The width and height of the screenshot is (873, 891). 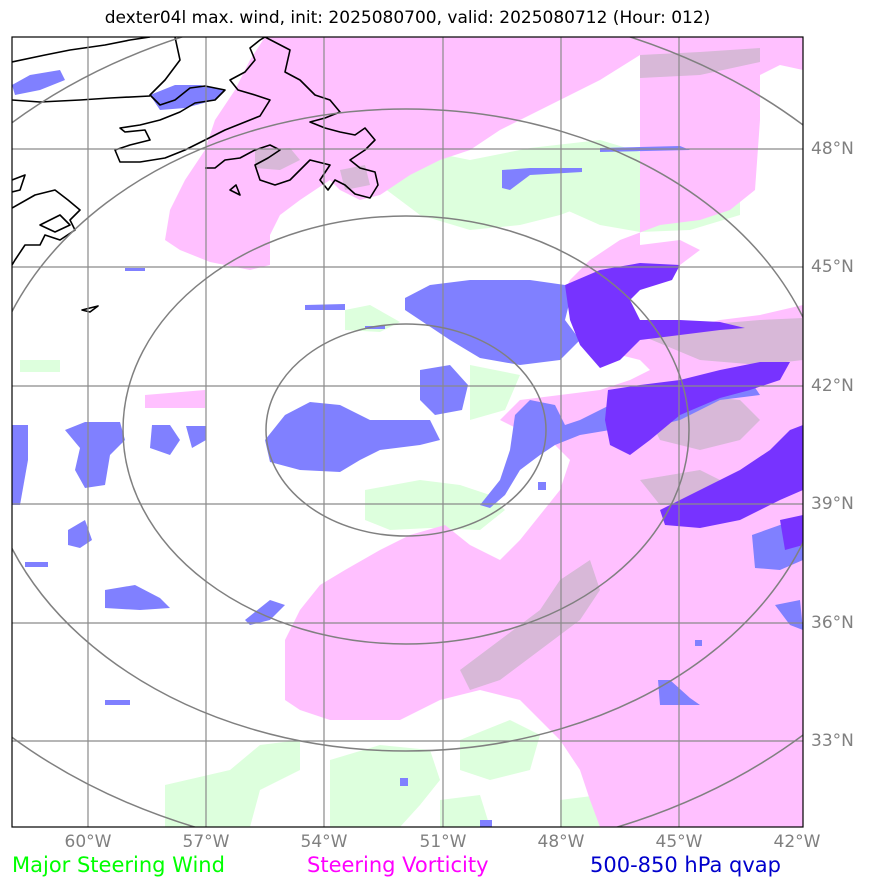 I want to click on legend-steering-vorticity: Steering Vorticity, so click(x=398, y=865).